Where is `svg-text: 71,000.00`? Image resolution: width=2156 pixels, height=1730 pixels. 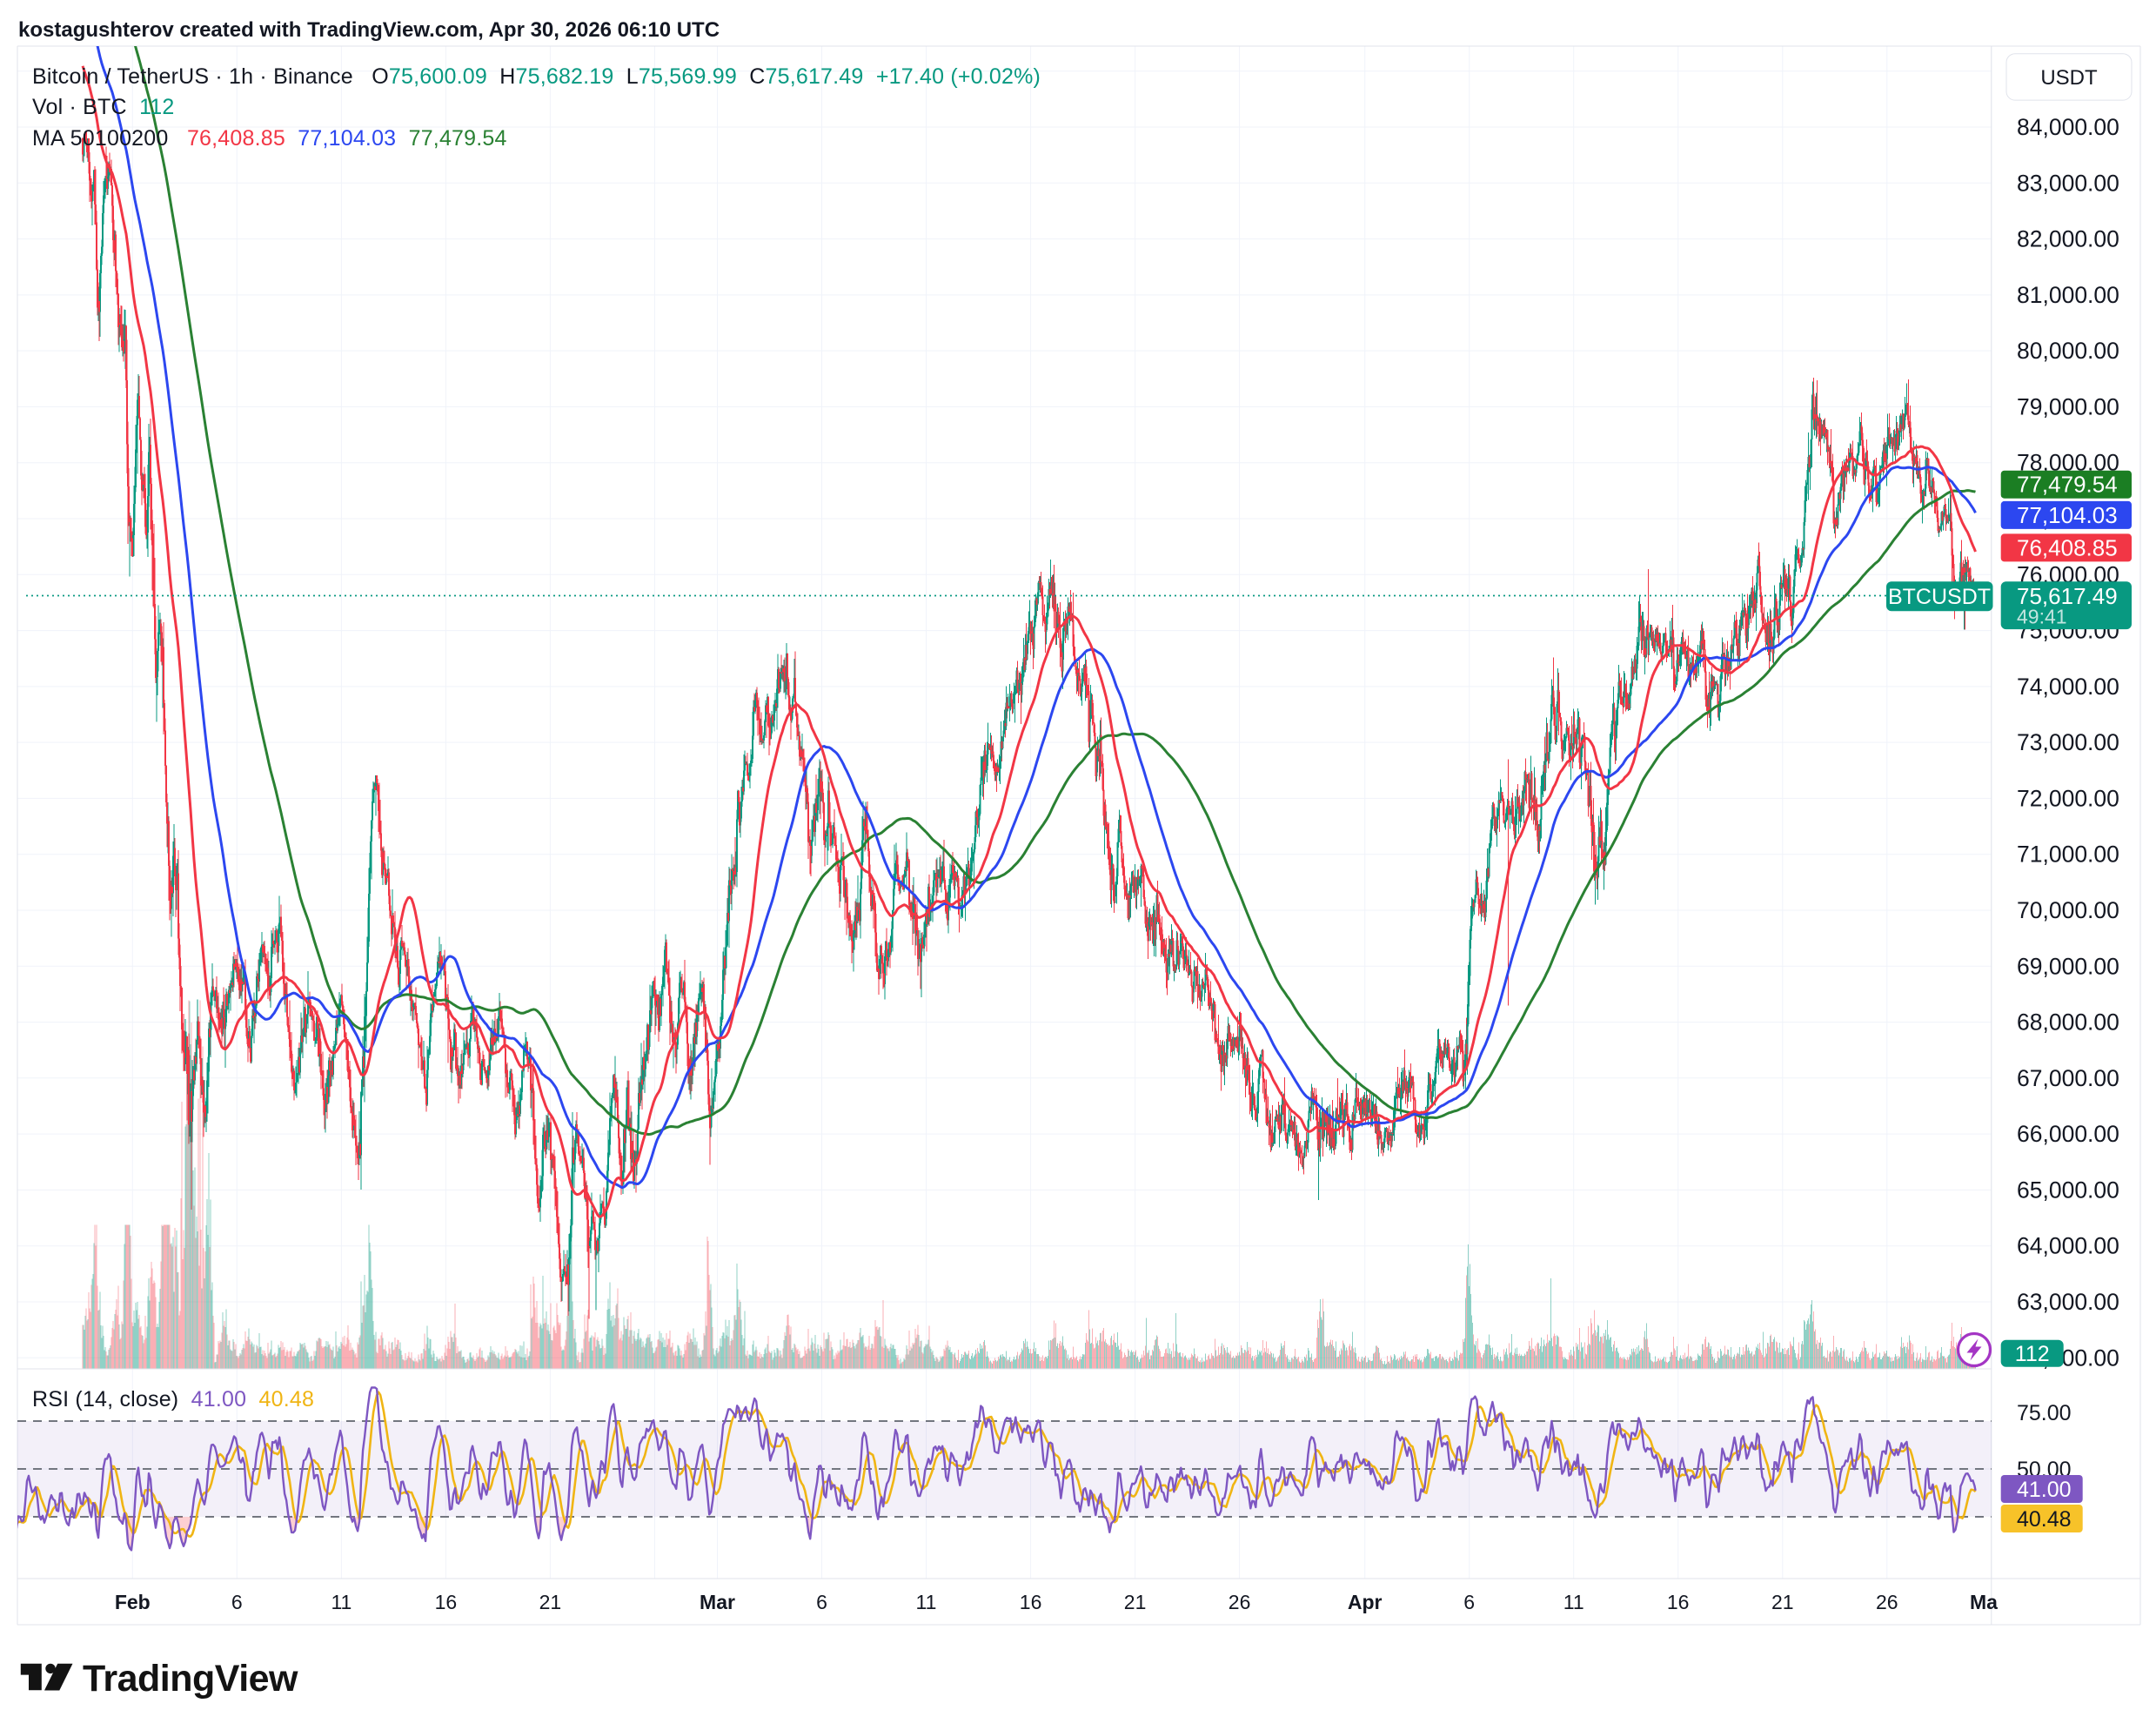
svg-text: 71,000.00 is located at coordinates (2068, 855).